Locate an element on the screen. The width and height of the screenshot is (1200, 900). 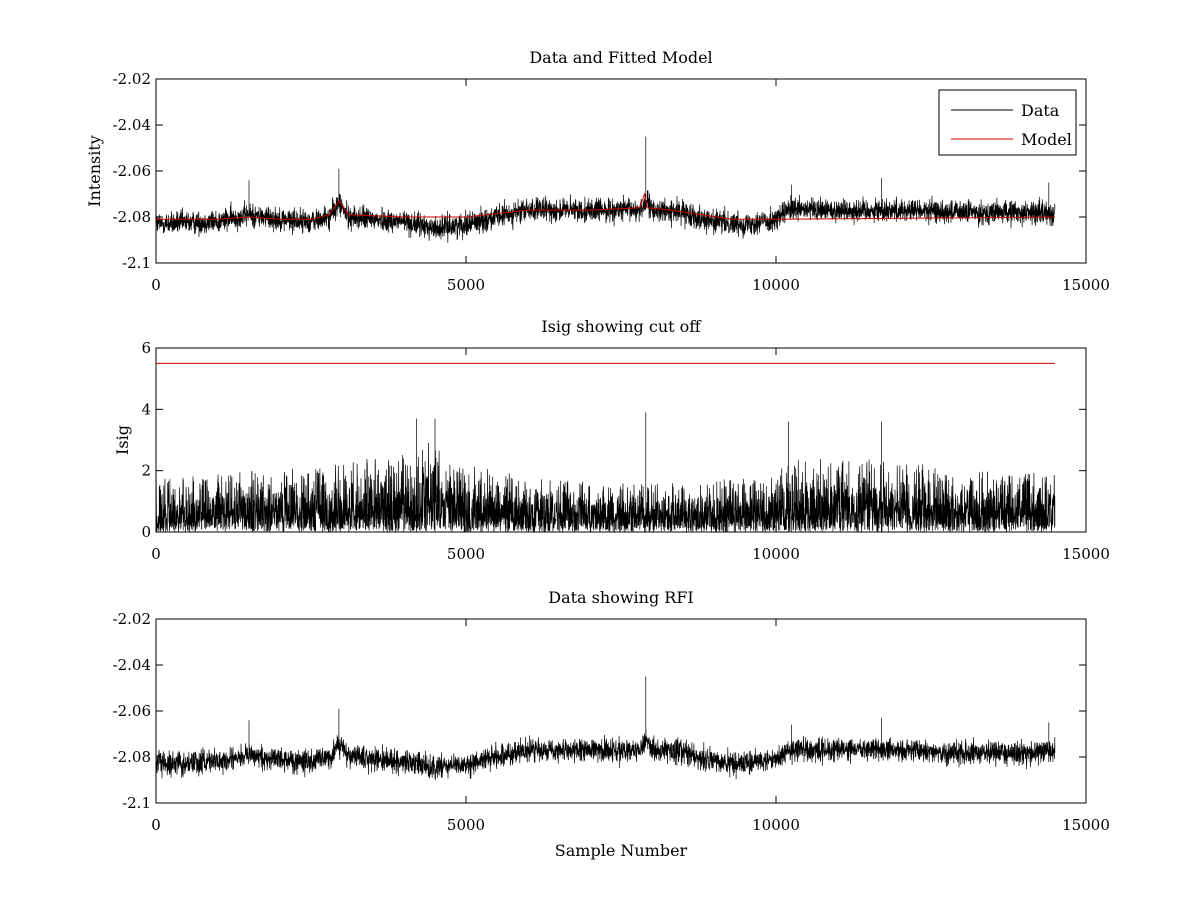
subplot-title: Data showing RFI is located at coordinates (620, 597).